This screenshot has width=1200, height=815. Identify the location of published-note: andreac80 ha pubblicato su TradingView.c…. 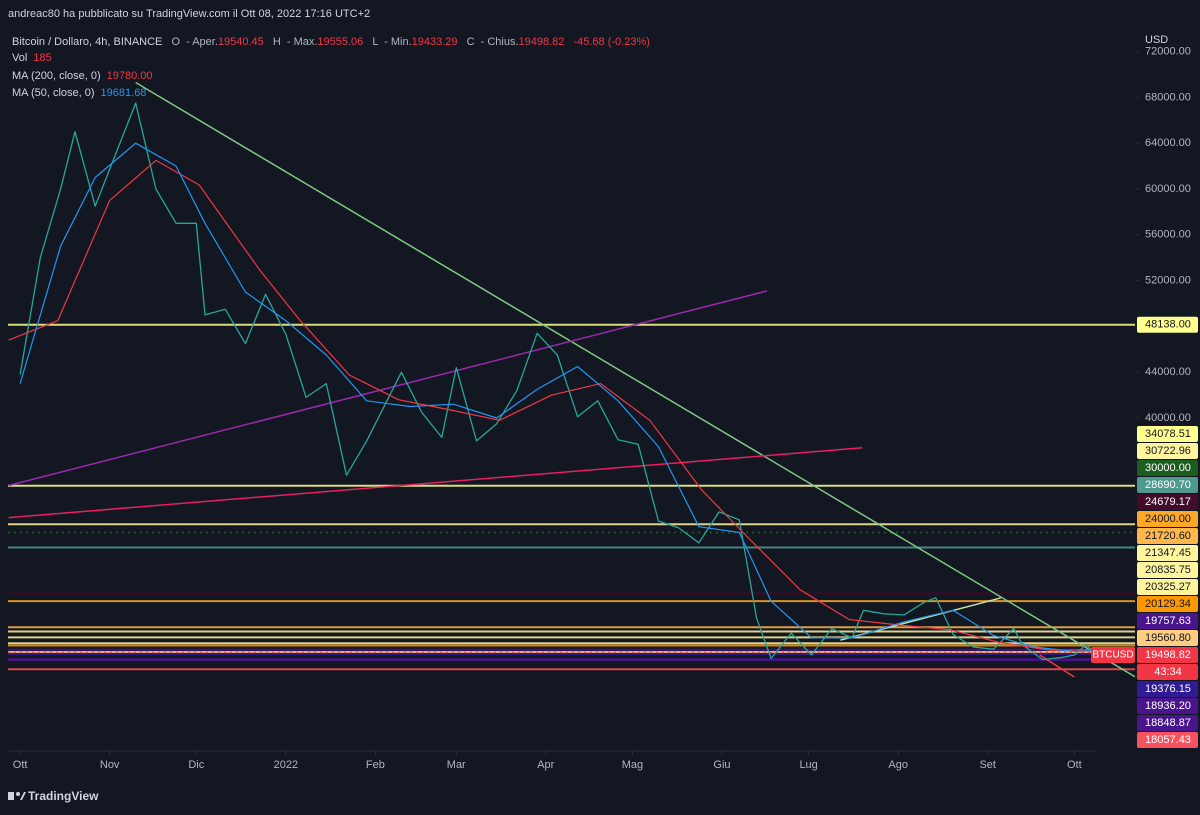
(189, 14).